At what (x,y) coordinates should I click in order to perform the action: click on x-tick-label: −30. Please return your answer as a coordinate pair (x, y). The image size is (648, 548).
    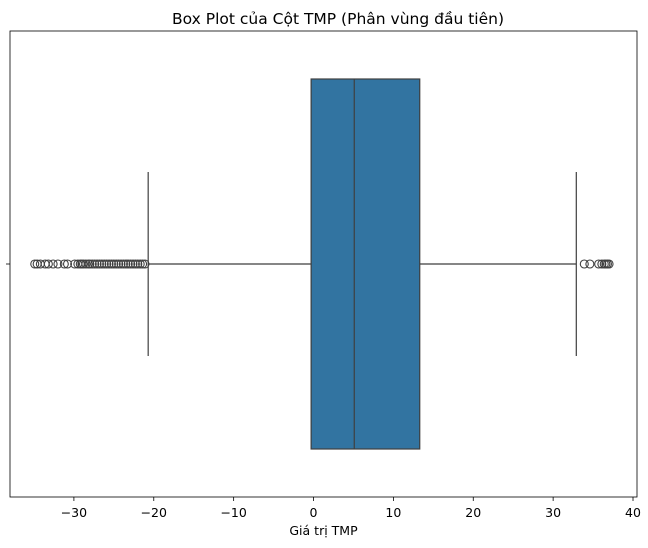
    Looking at the image, I should click on (74, 512).